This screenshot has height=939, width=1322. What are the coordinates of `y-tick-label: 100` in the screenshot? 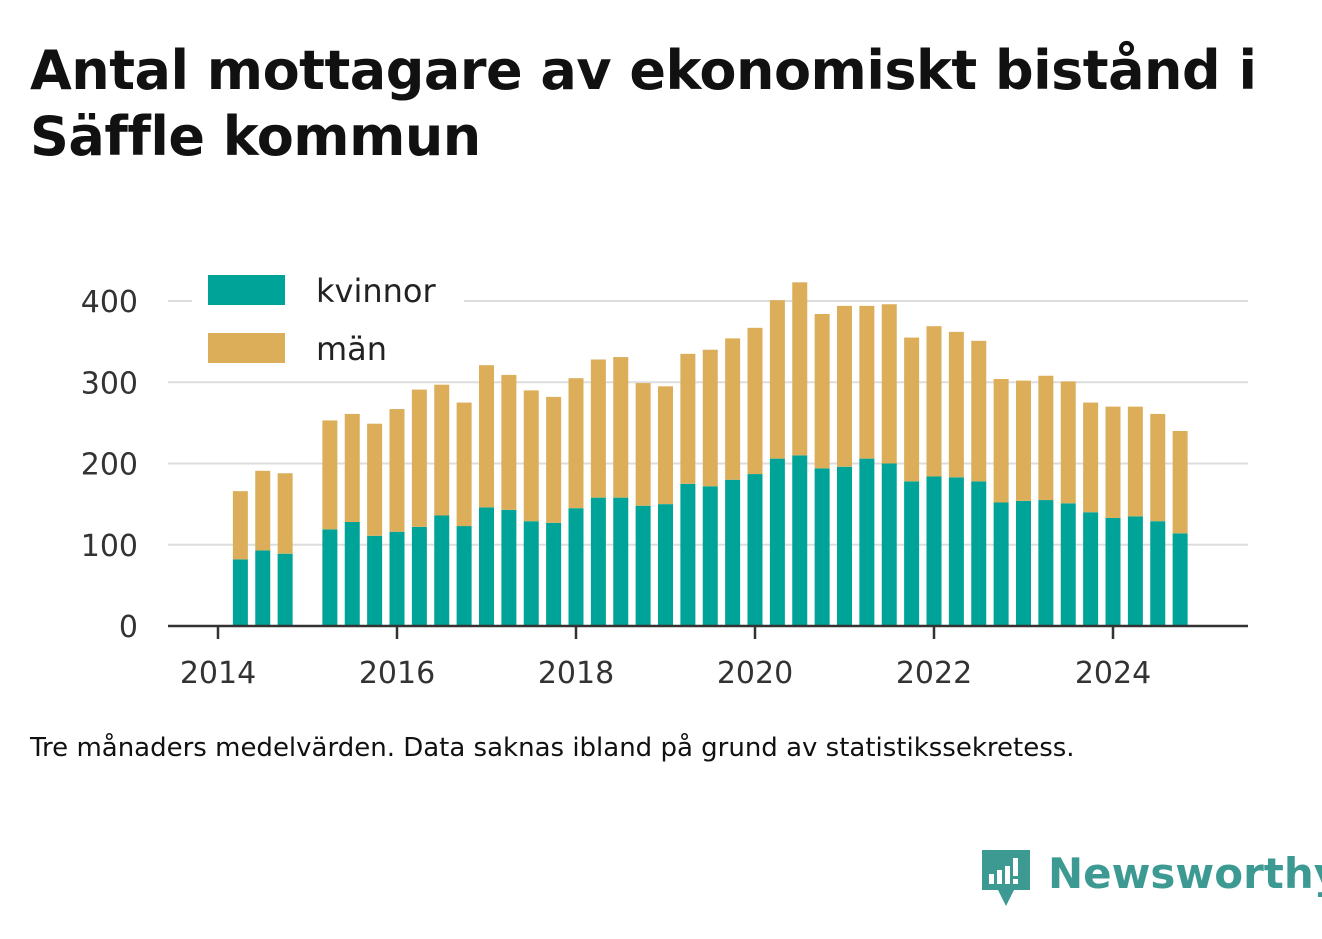 It's located at (109, 546).